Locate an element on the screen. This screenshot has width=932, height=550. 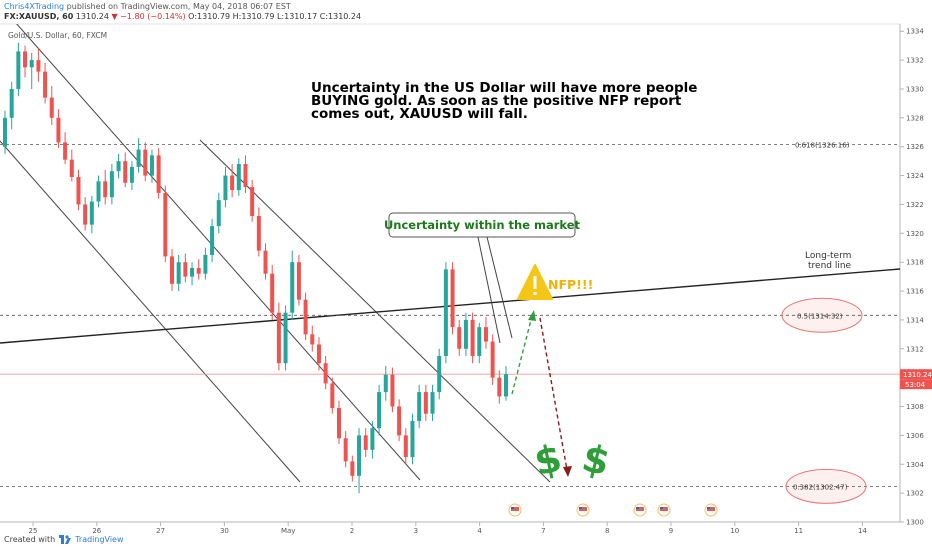
time-axis-label: 9 is located at coordinates (671, 531).